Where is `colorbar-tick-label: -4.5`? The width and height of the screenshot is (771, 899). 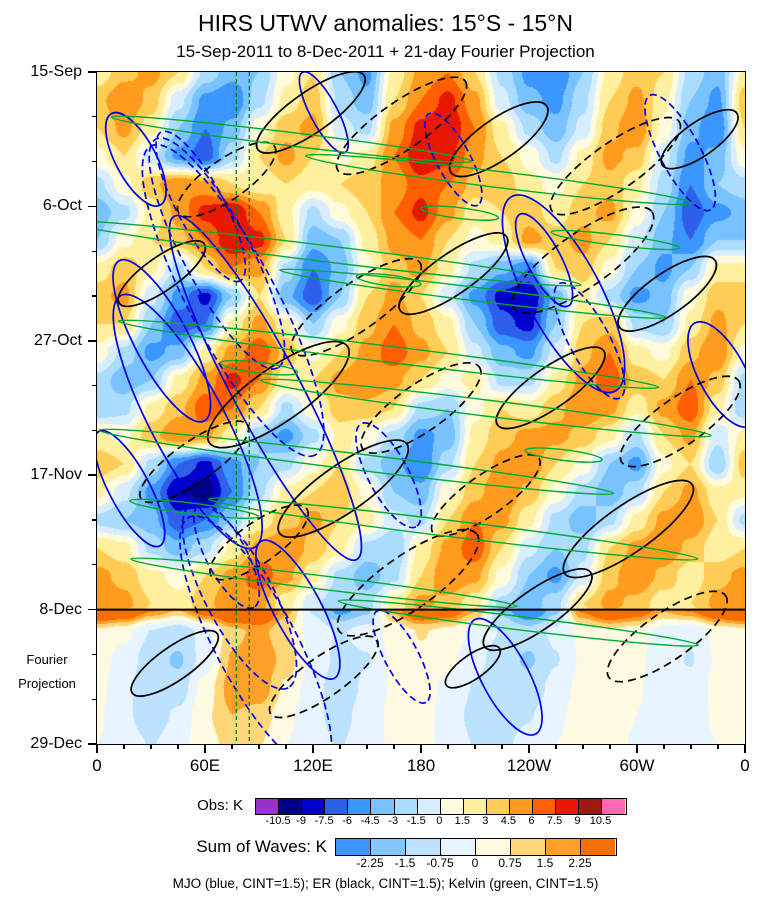
colorbar-tick-label: -4.5 is located at coordinates (370, 821).